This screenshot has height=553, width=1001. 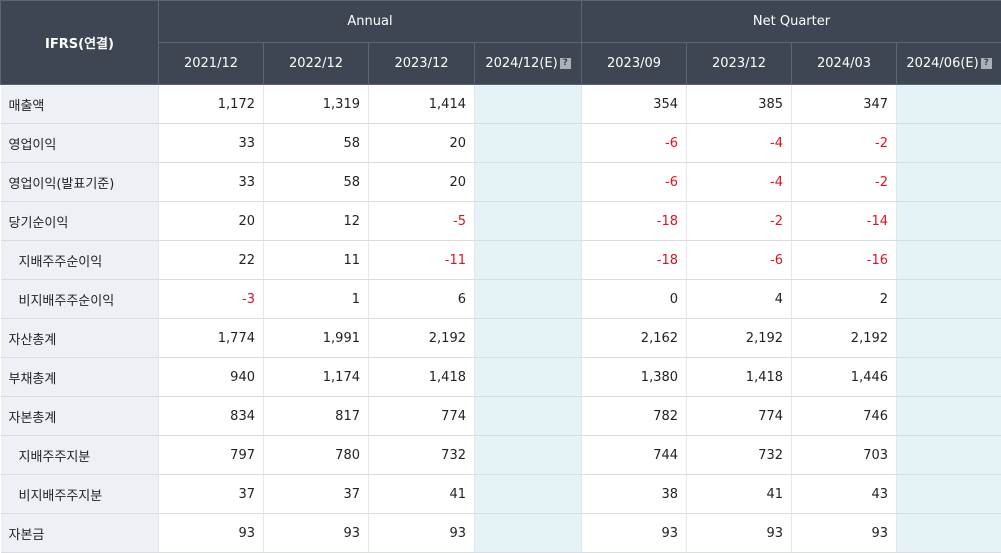 I want to click on quarter-value-cell: 2,162, so click(x=634, y=338).